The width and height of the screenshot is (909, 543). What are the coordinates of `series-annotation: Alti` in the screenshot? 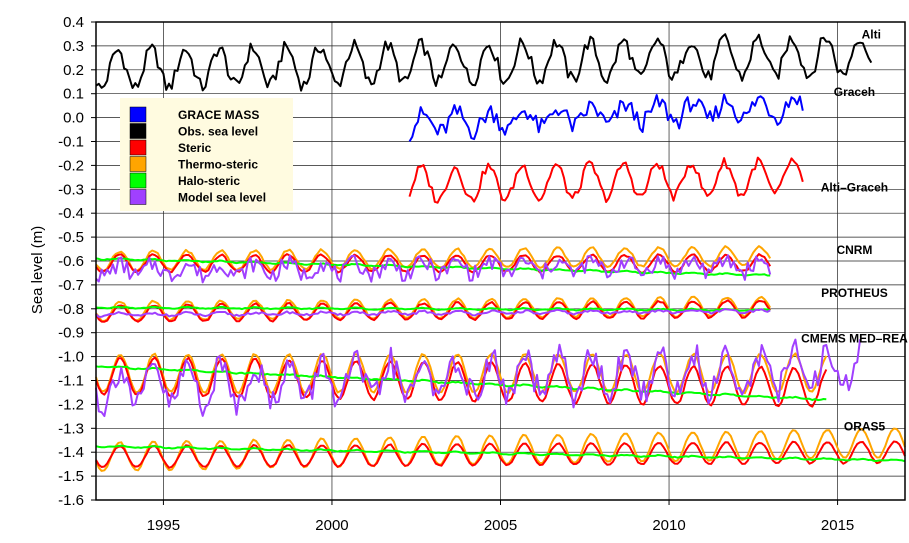 It's located at (871, 35).